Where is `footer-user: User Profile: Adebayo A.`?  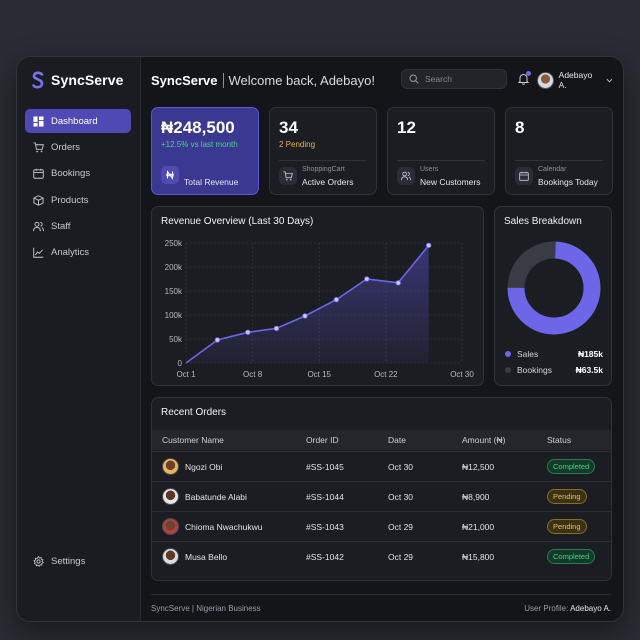
footer-user: User Profile: Adebayo A. is located at coordinates (567, 608).